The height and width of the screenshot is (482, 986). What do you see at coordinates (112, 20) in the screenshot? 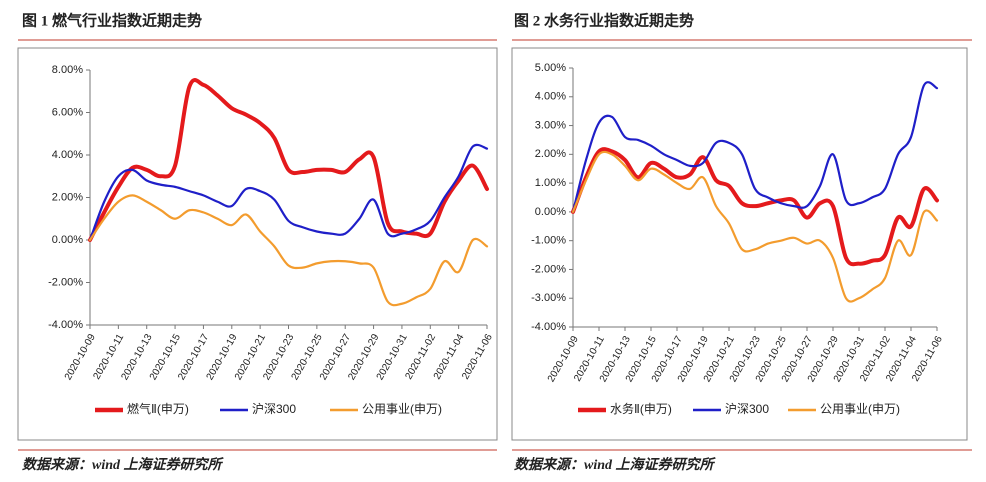
I see `chart-title: 图 1 燃气行业指数近期走势` at bounding box center [112, 20].